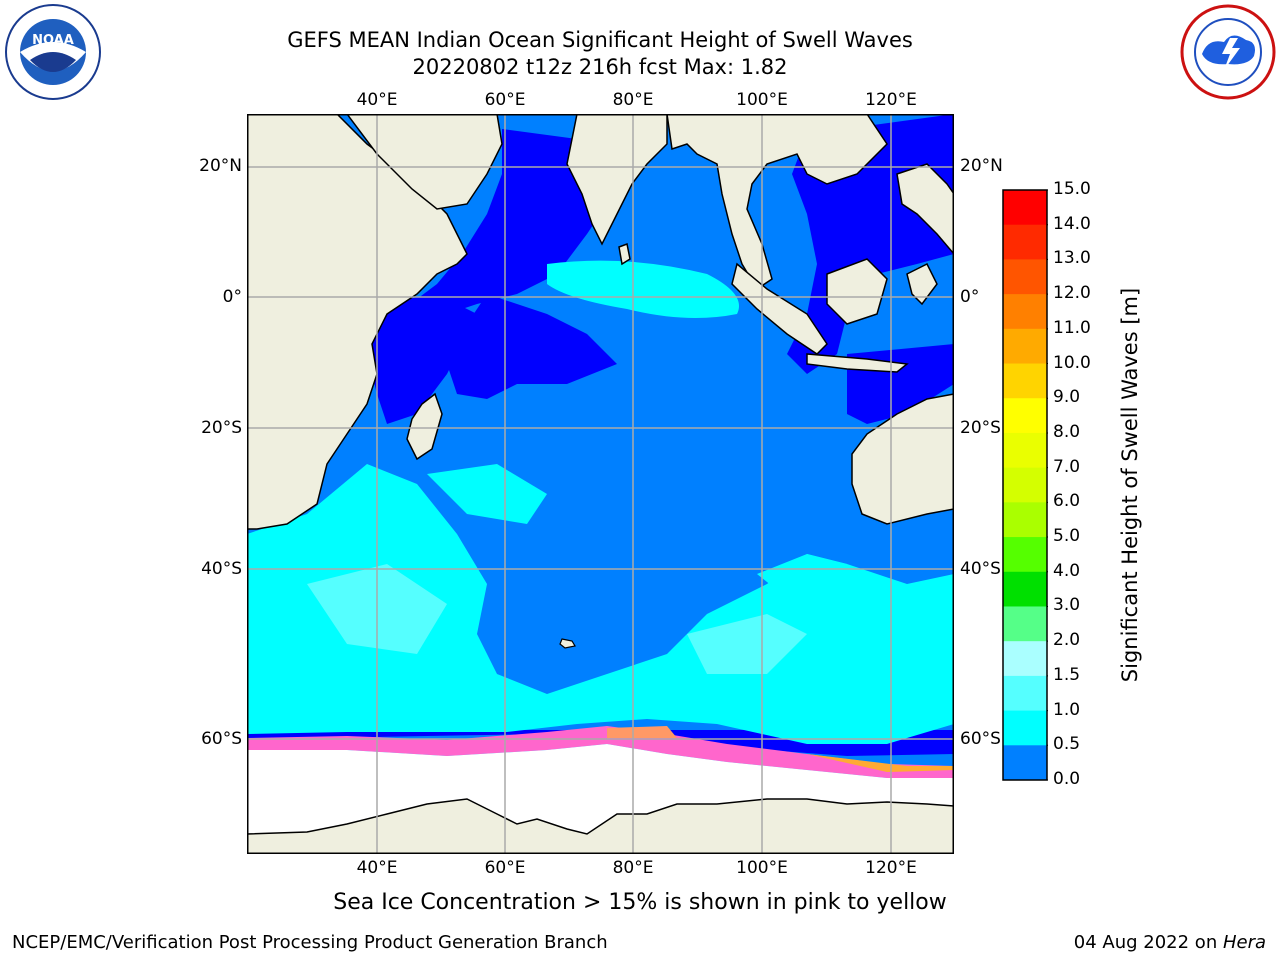  What do you see at coordinates (891, 100) in the screenshot?
I see `lon-tick-top-120e: 120°E` at bounding box center [891, 100].